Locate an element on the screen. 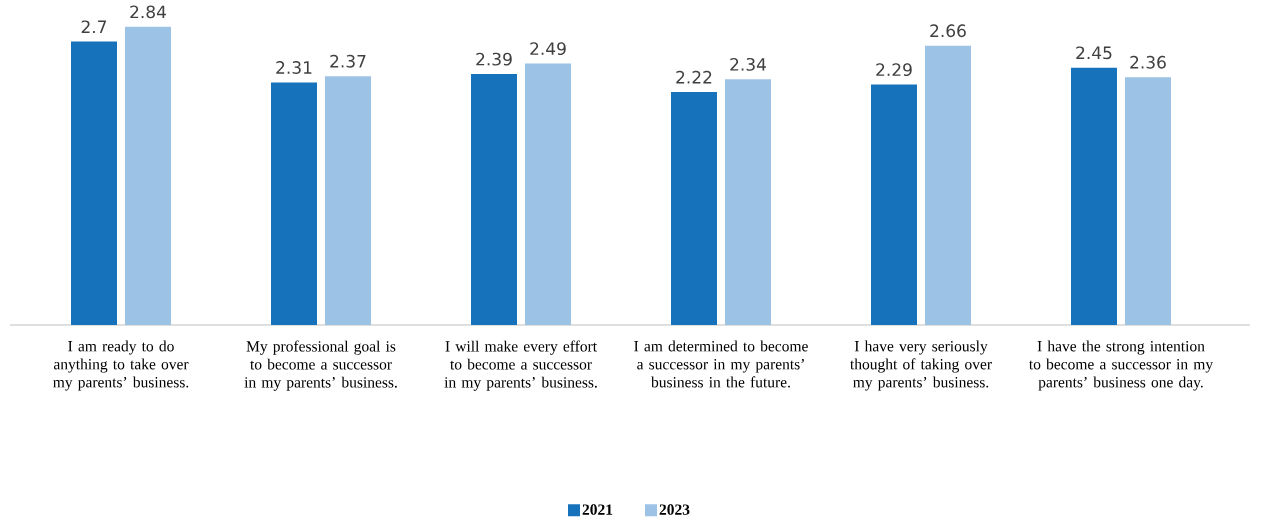 Image resolution: width=1264 pixels, height=525 pixels. data-label: 2.22 is located at coordinates (694, 77).